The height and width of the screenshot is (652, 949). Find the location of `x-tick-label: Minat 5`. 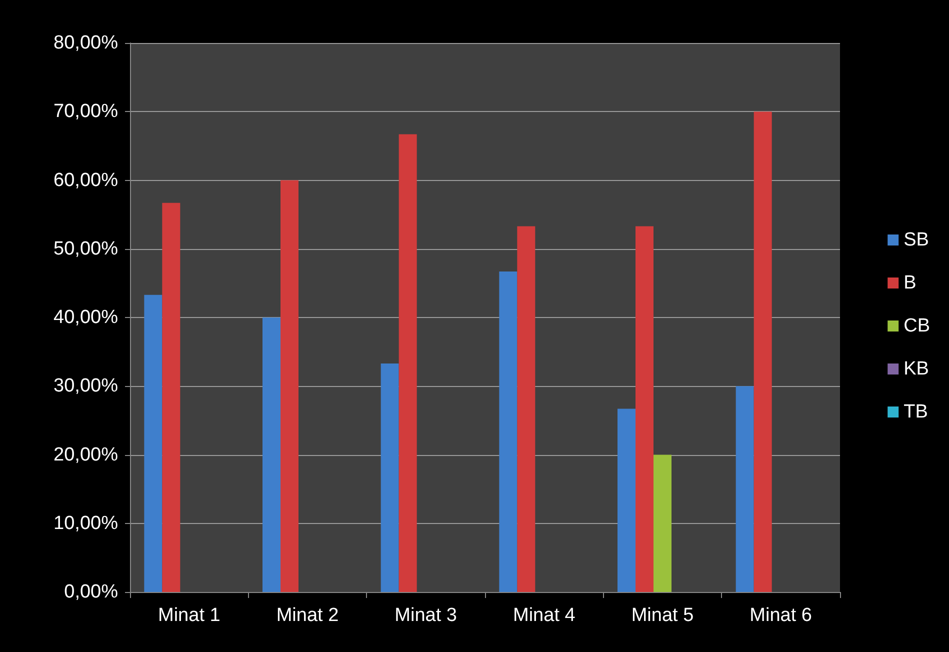

x-tick-label: Minat 5 is located at coordinates (662, 615).